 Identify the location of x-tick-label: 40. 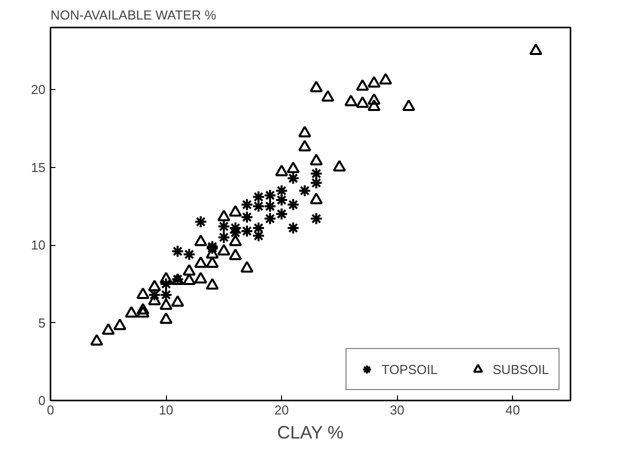
(512, 410).